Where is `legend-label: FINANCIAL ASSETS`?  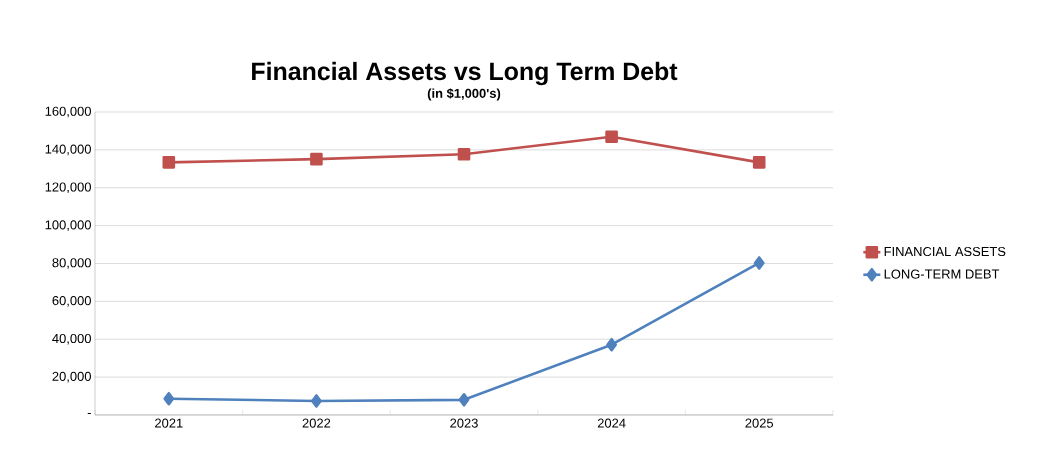
legend-label: FINANCIAL ASSETS is located at coordinates (945, 251).